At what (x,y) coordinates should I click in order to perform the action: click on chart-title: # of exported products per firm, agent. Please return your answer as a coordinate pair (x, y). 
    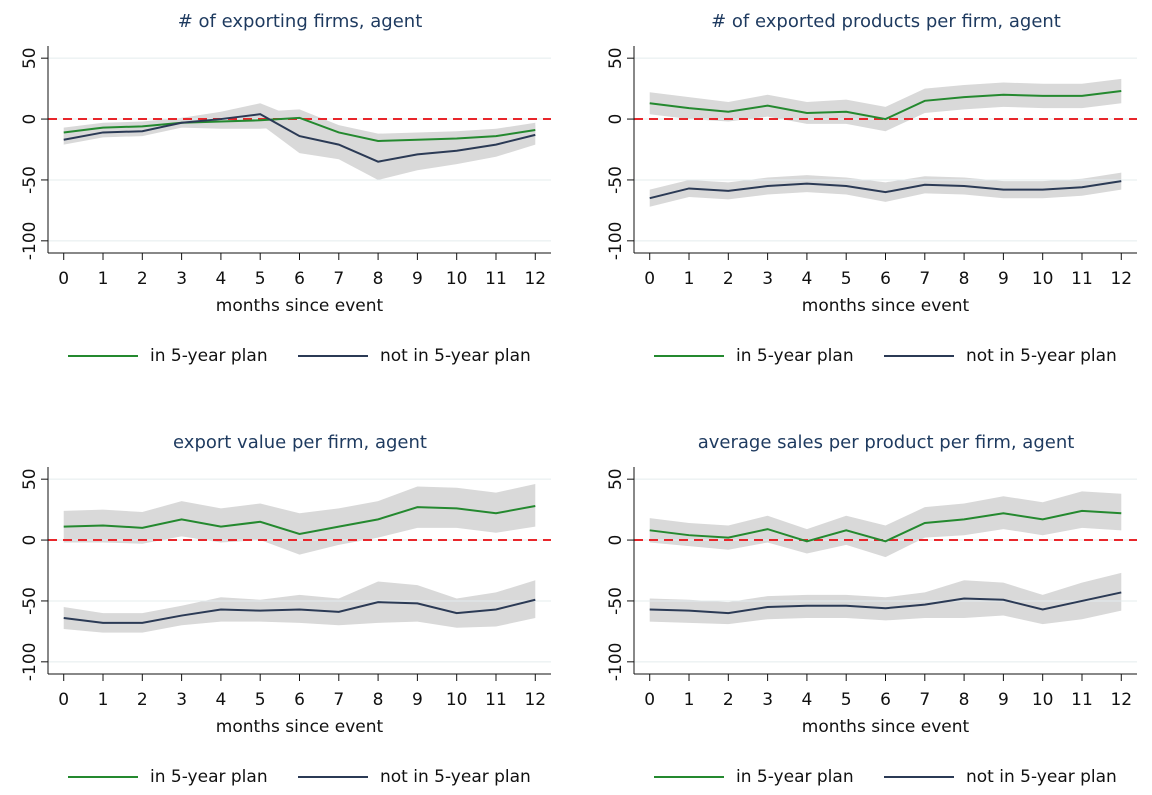
    Looking at the image, I should click on (886, 21).